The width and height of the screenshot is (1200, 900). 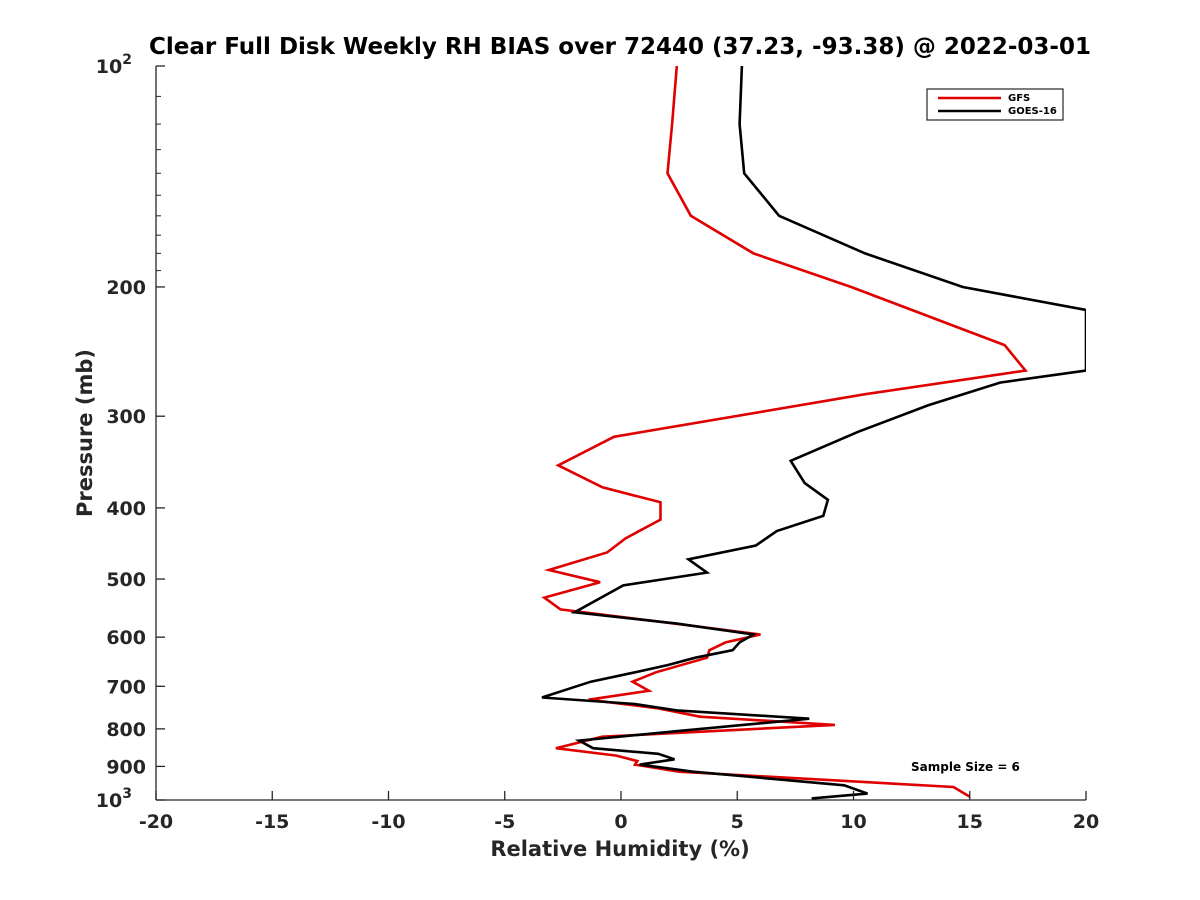 I want to click on x-tick-label: -15, so click(x=272, y=822).